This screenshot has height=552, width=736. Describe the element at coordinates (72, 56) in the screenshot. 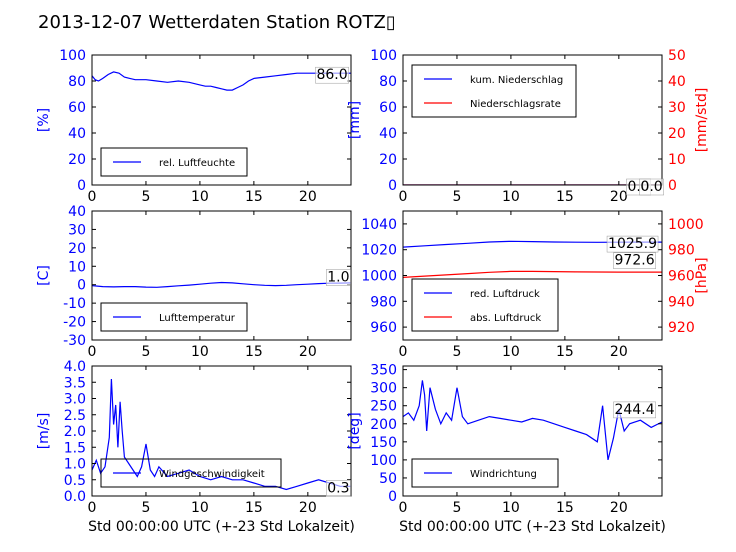

I see `y-tick-label: 100` at that location.